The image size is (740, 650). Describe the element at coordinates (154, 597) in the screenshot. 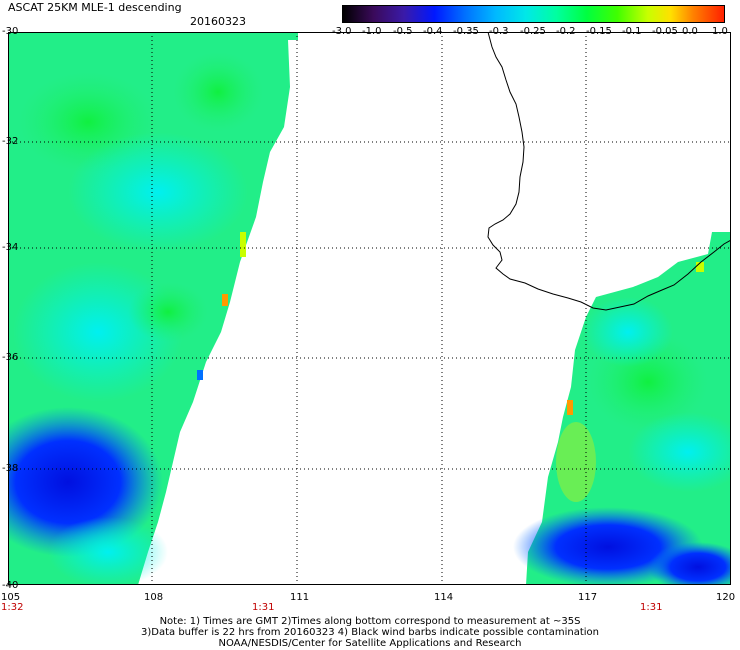

I see `lon-label: 108` at that location.